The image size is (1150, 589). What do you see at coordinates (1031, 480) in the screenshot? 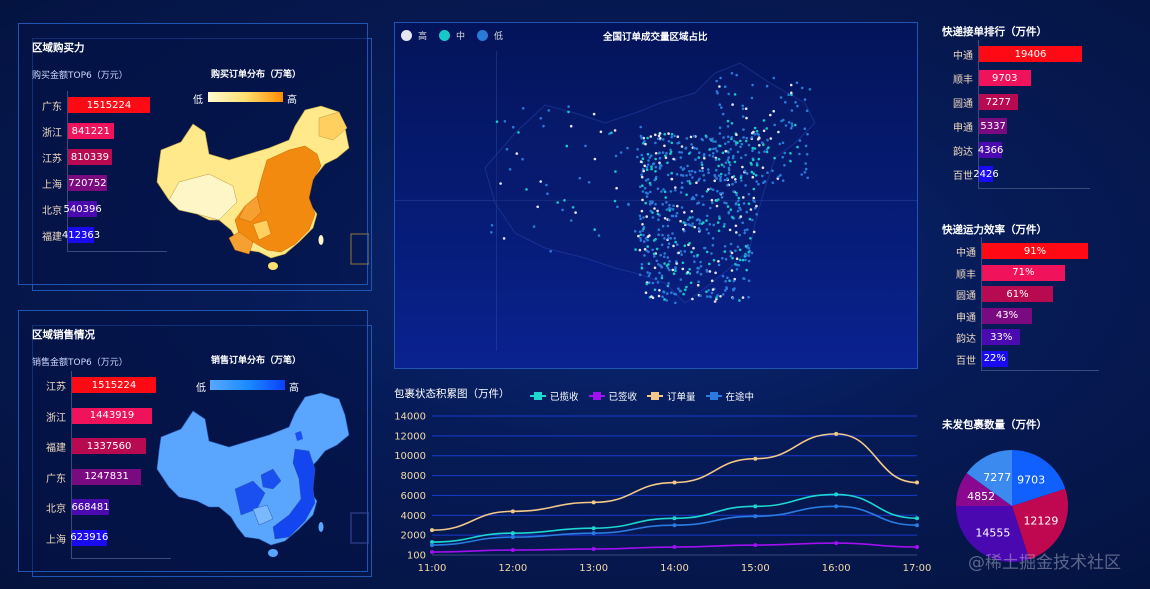
I see `svg-text: 9703` at bounding box center [1031, 480].